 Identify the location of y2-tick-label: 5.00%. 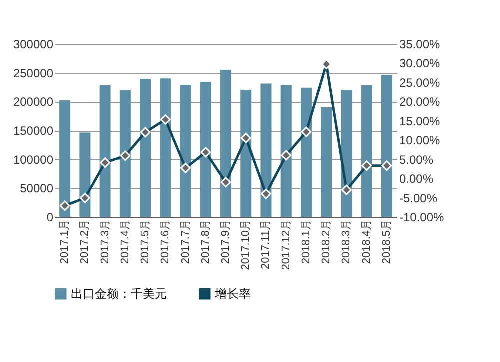
(417, 159).